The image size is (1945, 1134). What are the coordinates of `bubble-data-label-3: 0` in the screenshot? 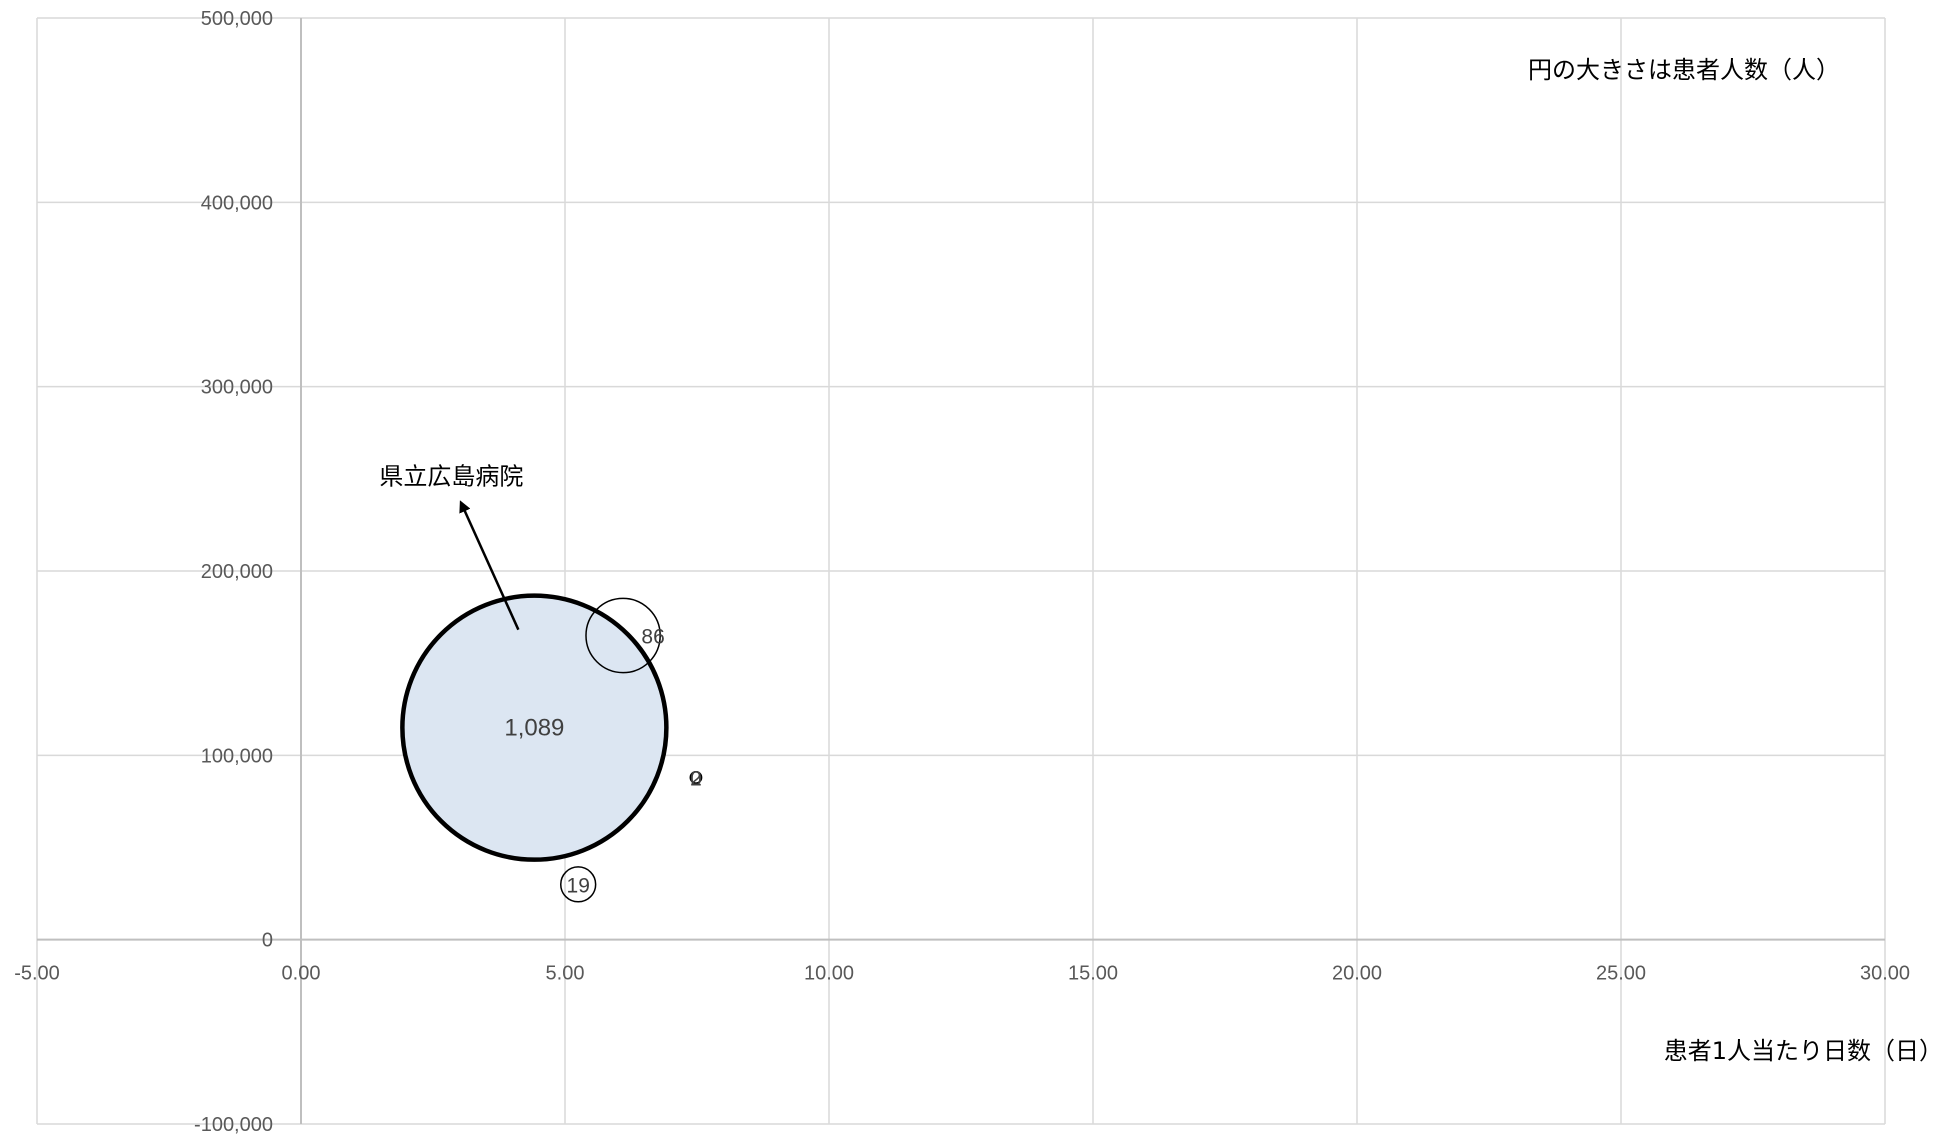 It's located at (696, 778).